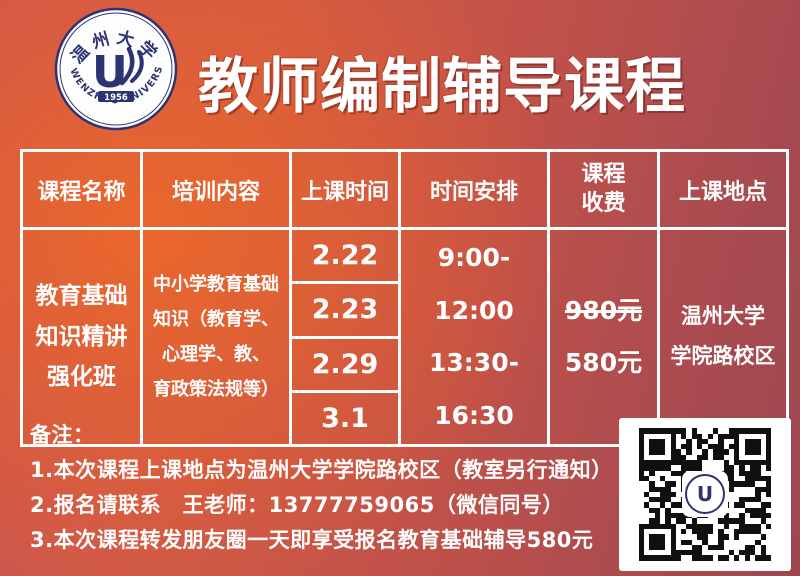 The width and height of the screenshot is (800, 576). What do you see at coordinates (81, 189) in the screenshot?
I see `header-course-name: 课程名称` at bounding box center [81, 189].